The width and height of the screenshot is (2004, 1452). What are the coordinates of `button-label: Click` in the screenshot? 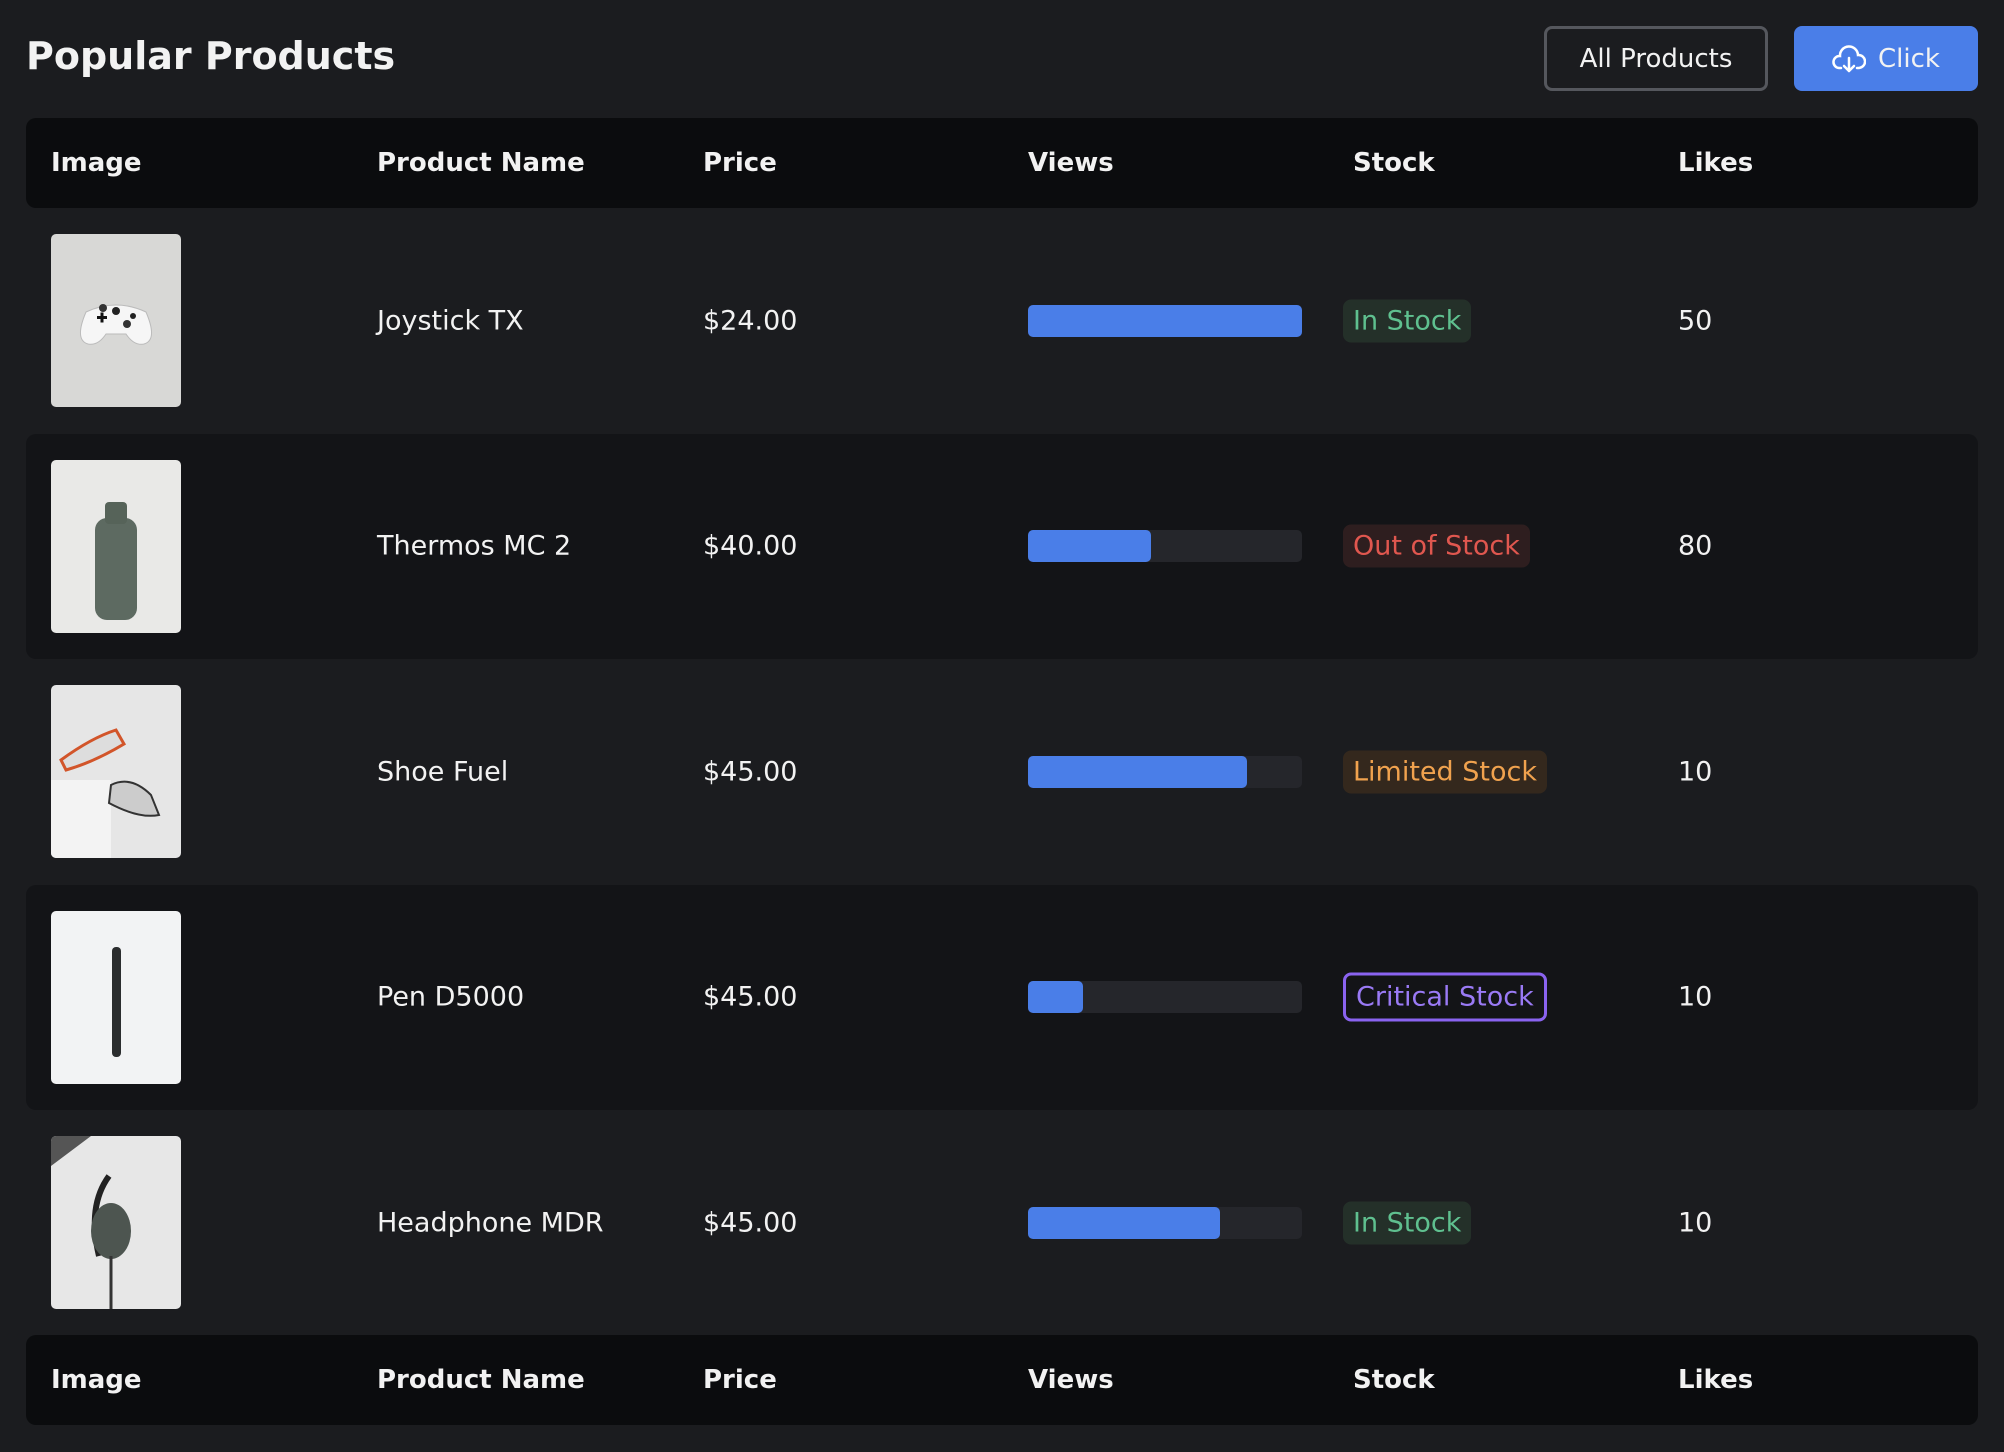 It's located at (1909, 58).